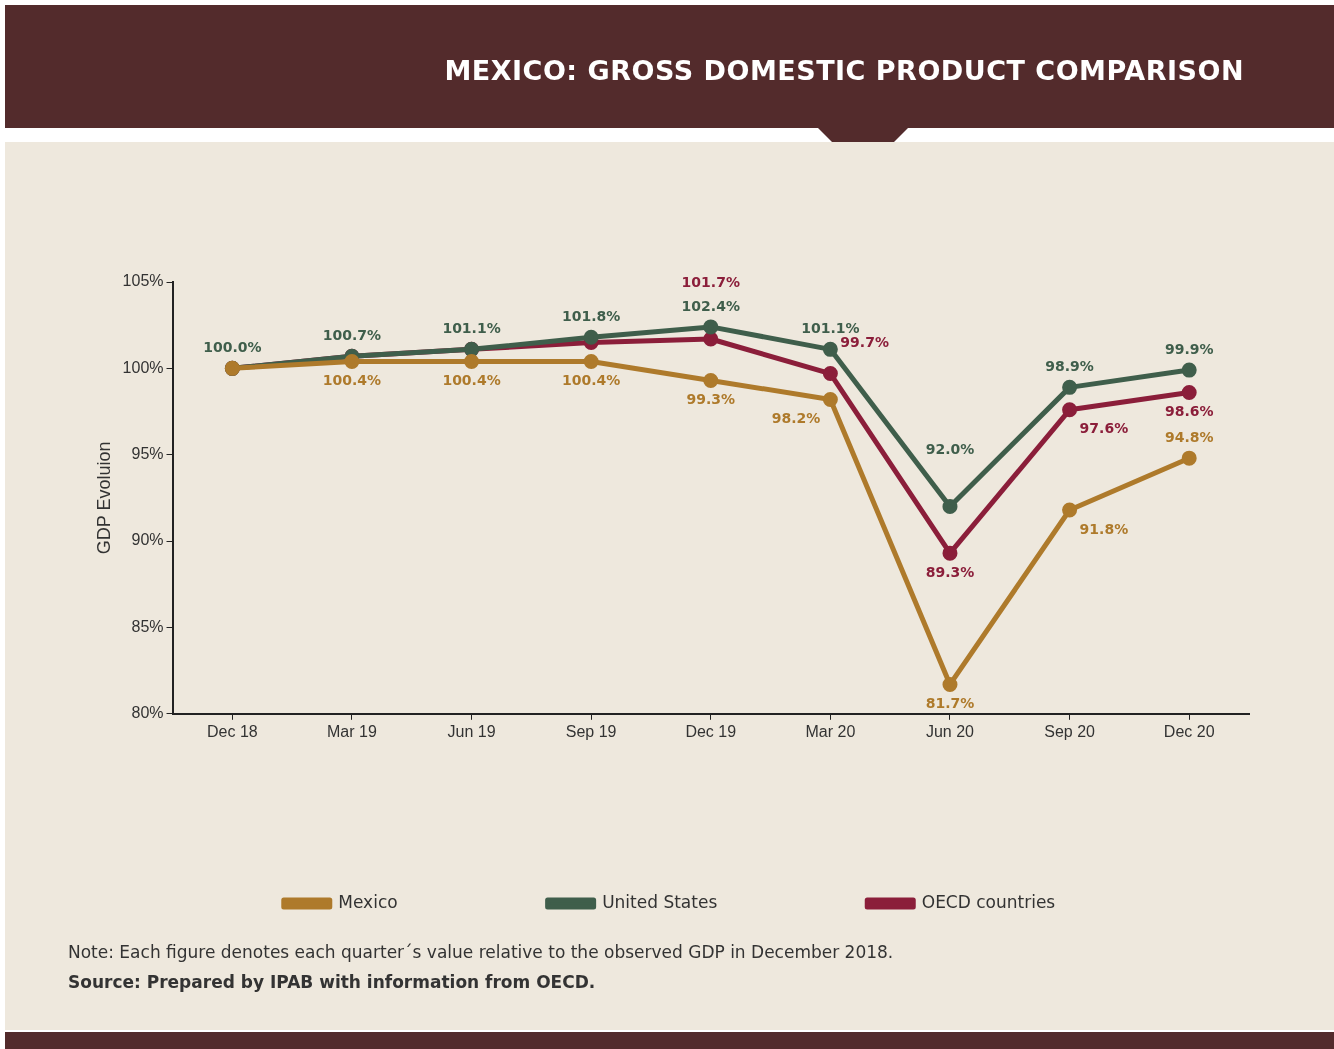 The image size is (1334, 1049). What do you see at coordinates (471, 731) in the screenshot?
I see `x-tick-label: Jun 19` at bounding box center [471, 731].